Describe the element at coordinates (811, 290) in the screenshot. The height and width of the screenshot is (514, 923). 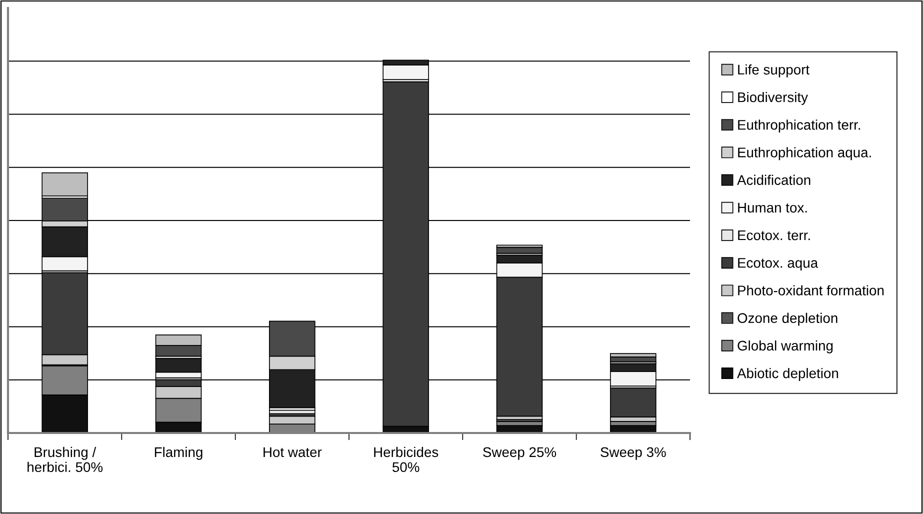
I see `legend-label: Photo-oxidant formation` at that location.